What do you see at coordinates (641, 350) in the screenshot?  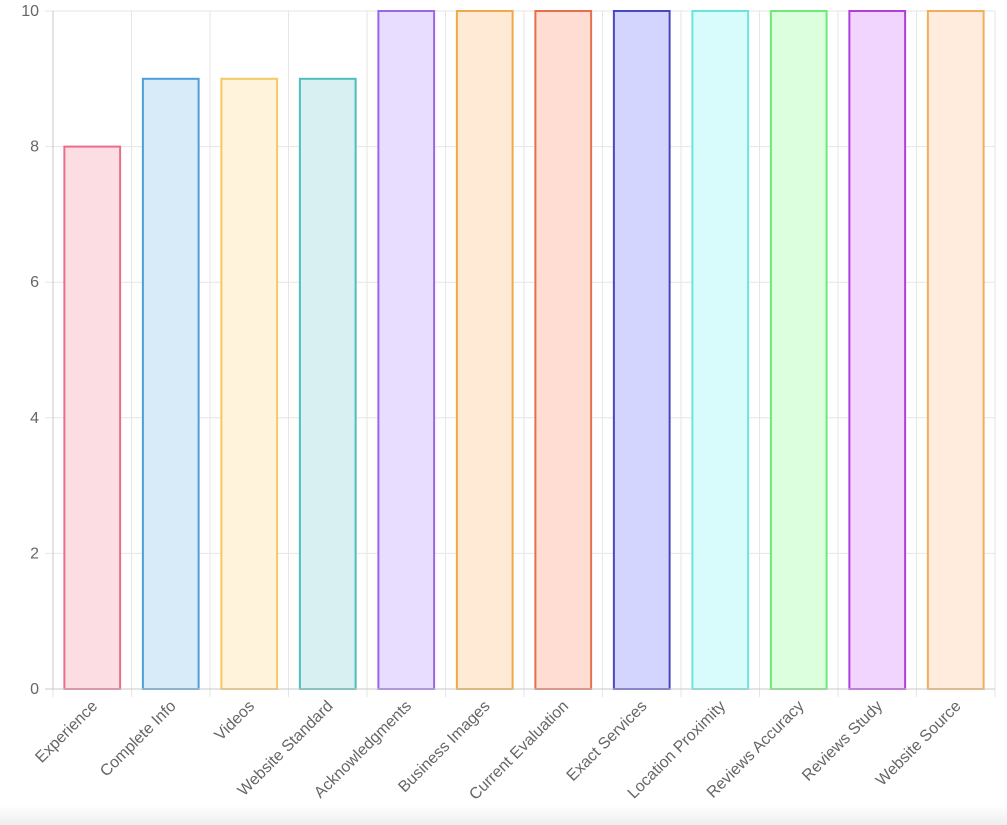 I see `bar-exact-services` at bounding box center [641, 350].